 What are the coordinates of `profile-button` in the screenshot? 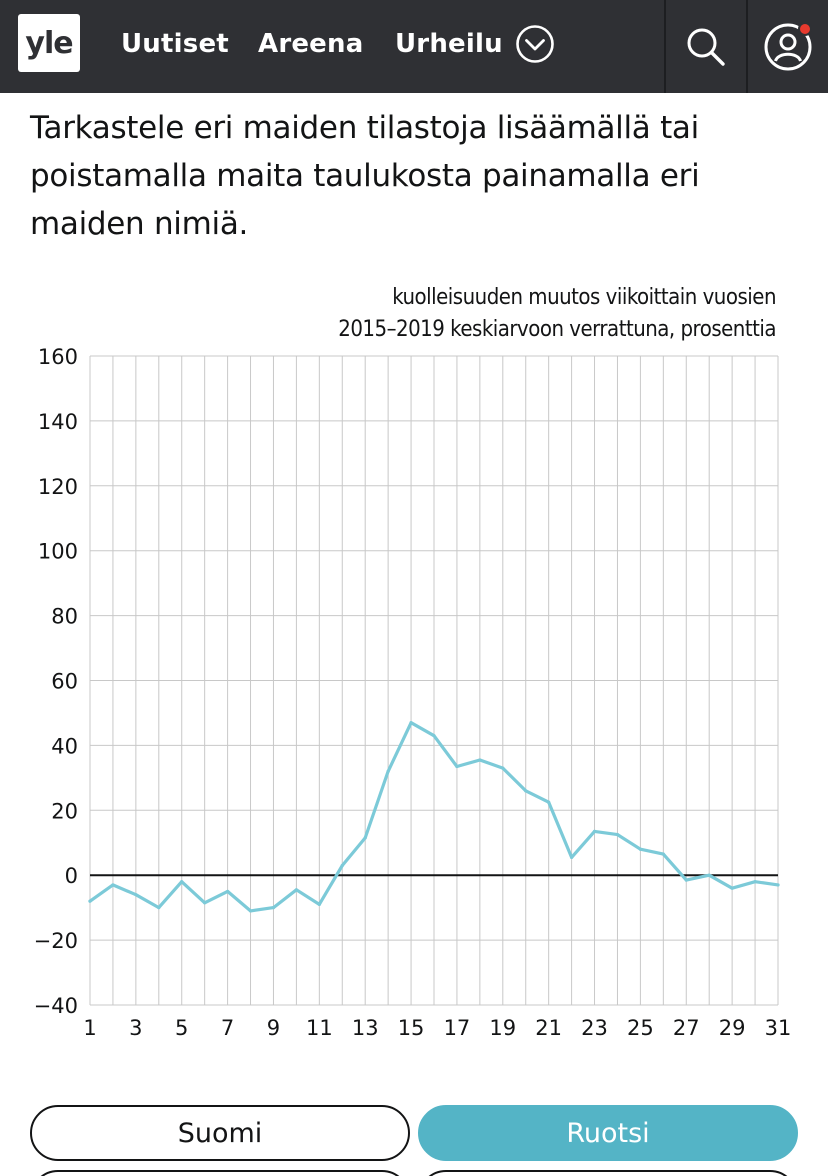 It's located at (788, 46).